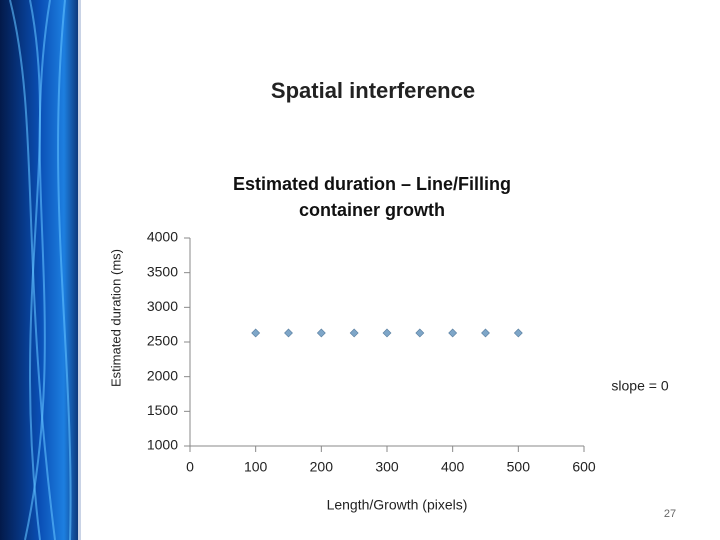 This screenshot has width=720, height=540. Describe the element at coordinates (397, 505) in the screenshot. I see `x-axis-label: Length/Growth (pixels)` at that location.